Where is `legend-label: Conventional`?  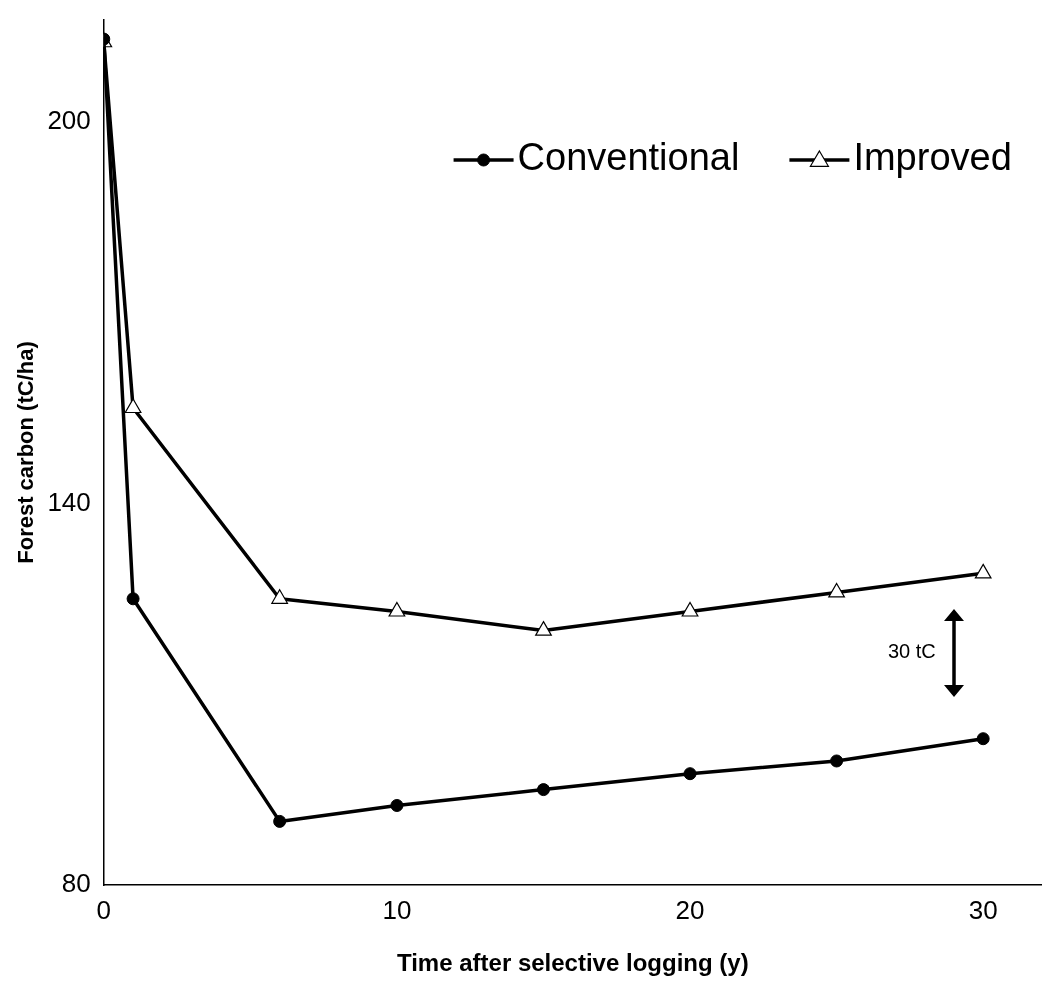 legend-label: Conventional is located at coordinates (628, 157).